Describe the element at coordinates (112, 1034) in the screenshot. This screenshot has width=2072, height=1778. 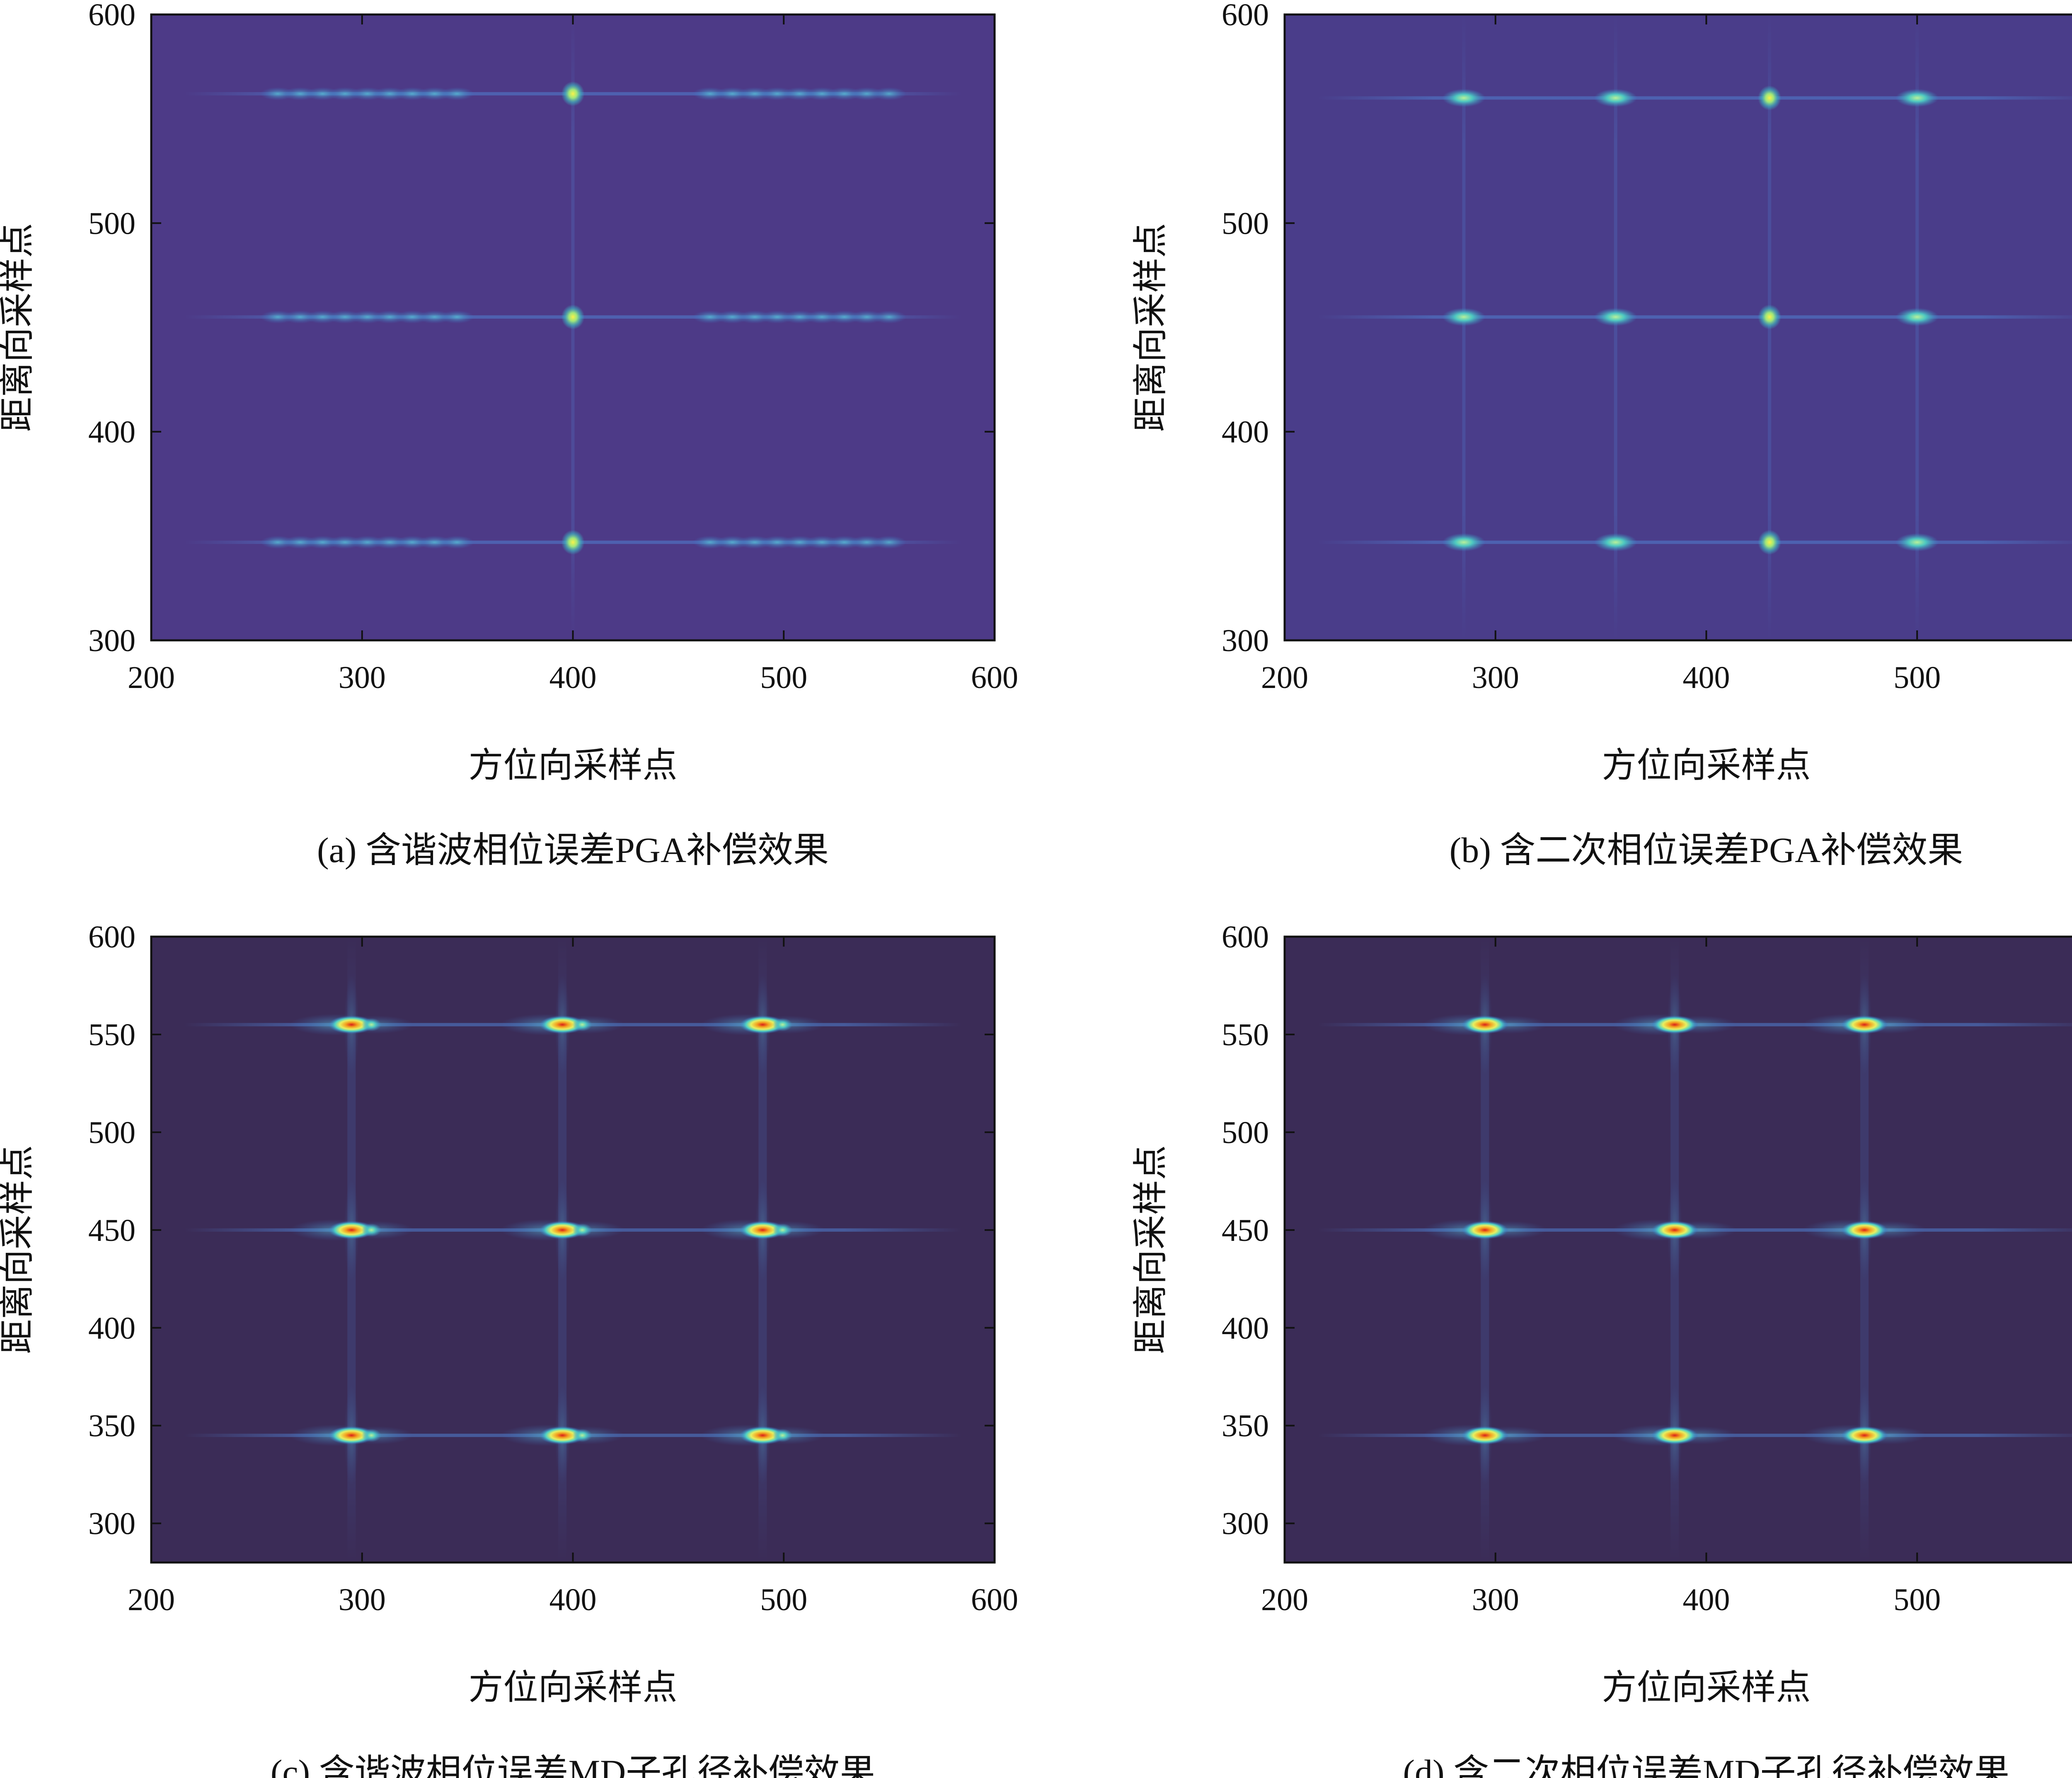
I see `y-tick-label: 550` at that location.